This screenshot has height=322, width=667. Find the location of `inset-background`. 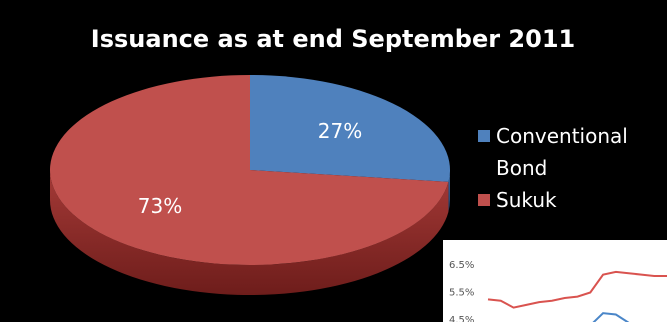

inset-background is located at coordinates (555, 281).